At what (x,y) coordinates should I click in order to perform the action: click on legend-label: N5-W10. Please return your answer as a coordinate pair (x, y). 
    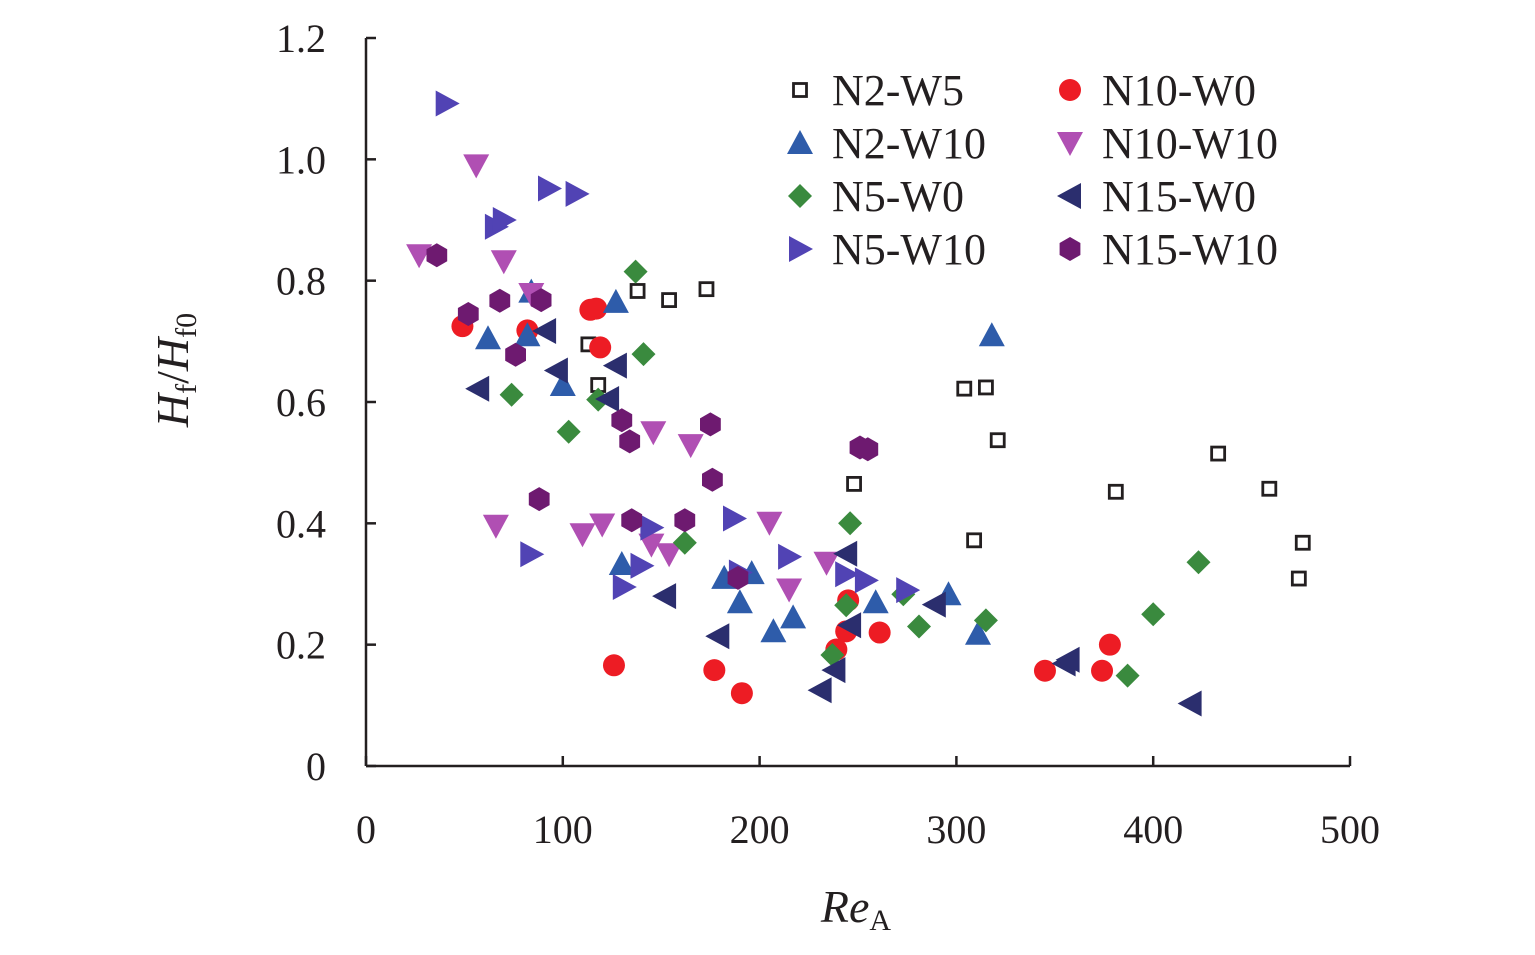
    Looking at the image, I should click on (909, 249).